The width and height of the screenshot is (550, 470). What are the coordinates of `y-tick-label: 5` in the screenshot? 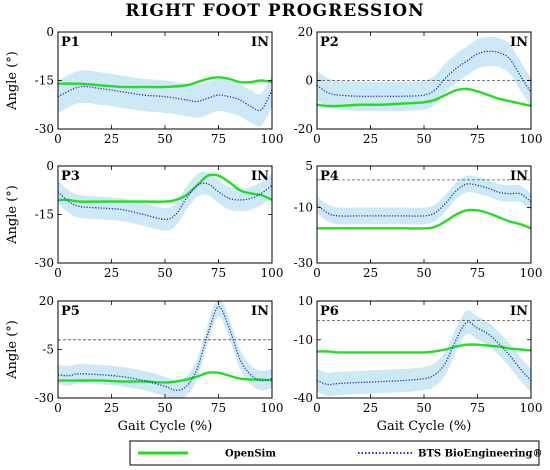 It's located at (309, 166).